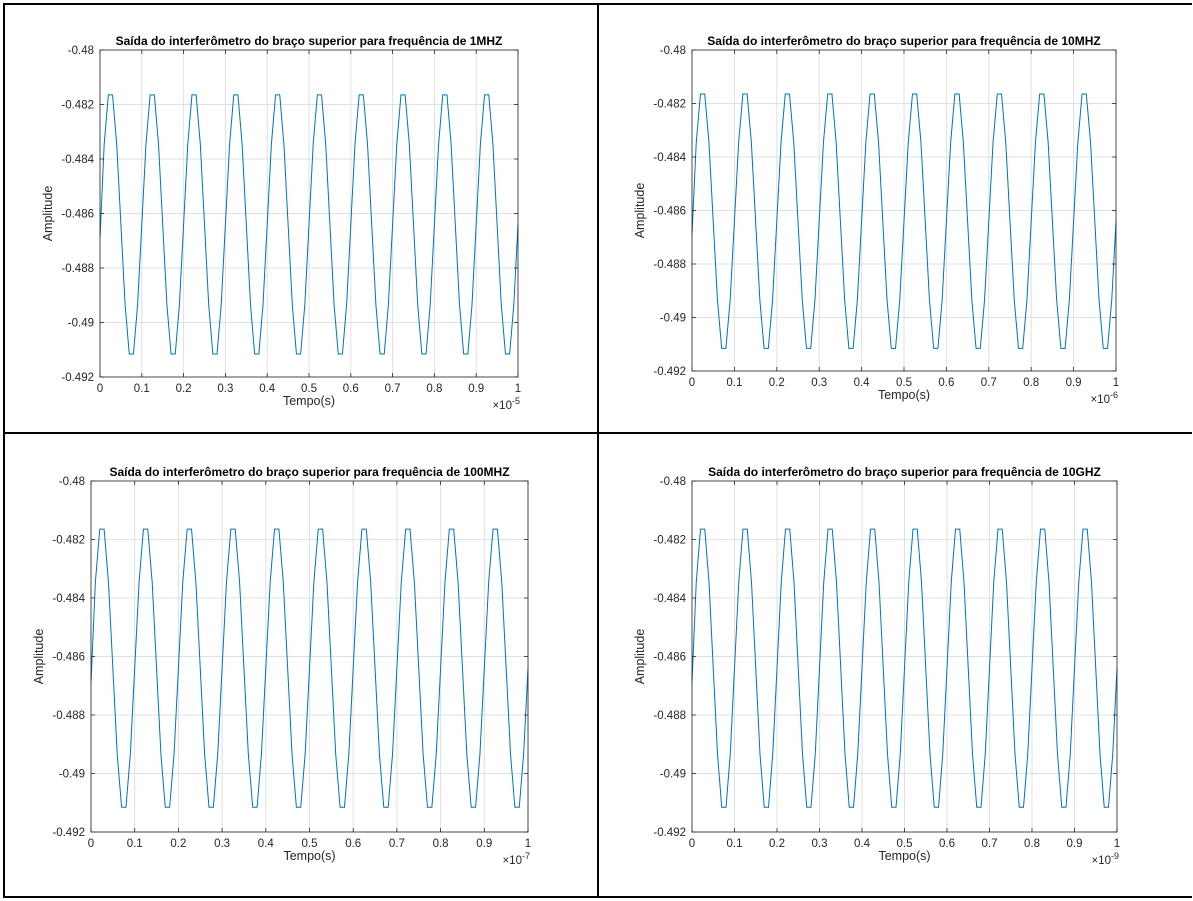  What do you see at coordinates (1105, 859) in the screenshot?
I see `x-exponent-label: ×10⁻⁹` at bounding box center [1105, 859].